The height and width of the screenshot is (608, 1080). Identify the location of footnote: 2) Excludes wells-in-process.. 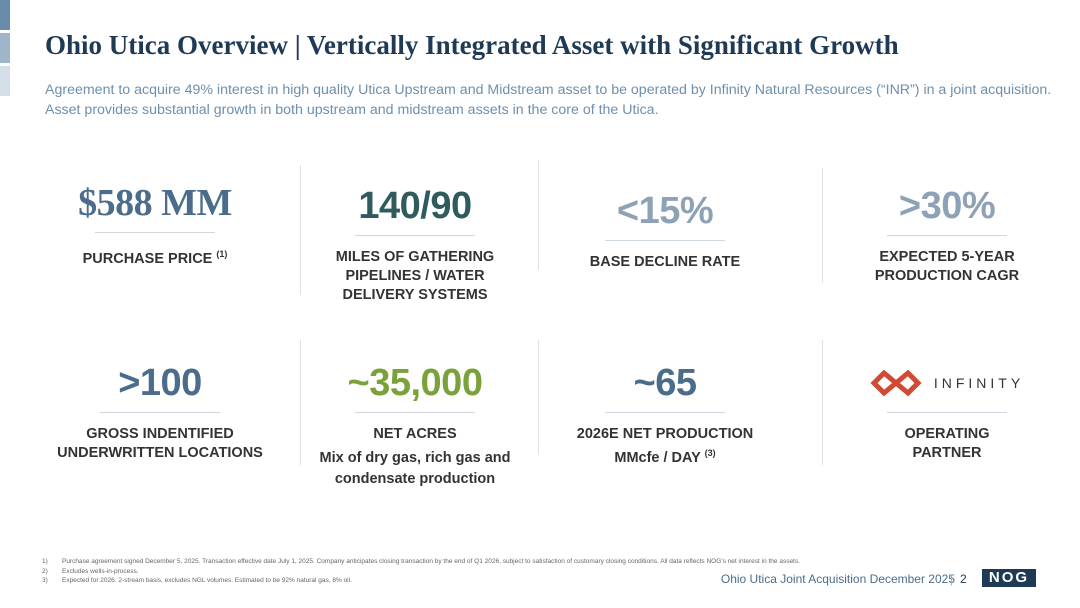
(90, 571).